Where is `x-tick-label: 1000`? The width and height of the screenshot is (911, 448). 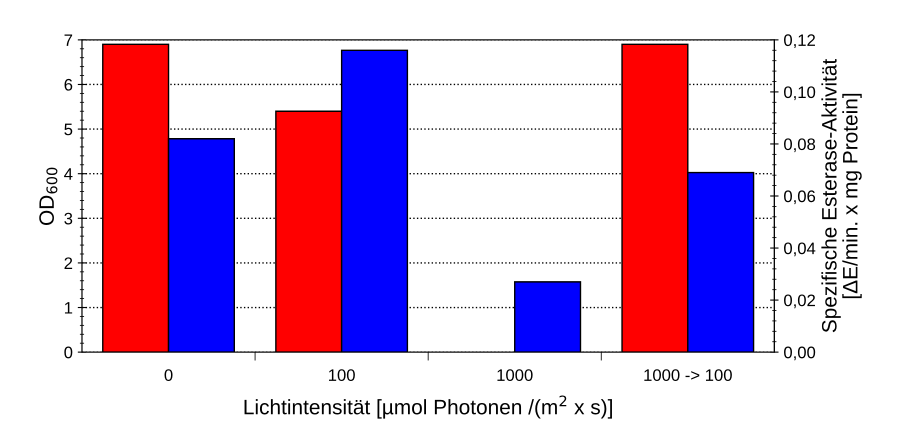
x-tick-label: 1000 is located at coordinates (515, 375).